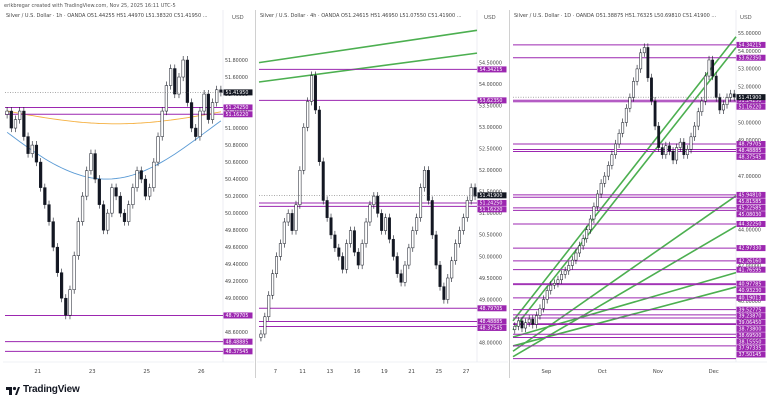  I want to click on price-tick-label: 54.00000, so click(749, 52).